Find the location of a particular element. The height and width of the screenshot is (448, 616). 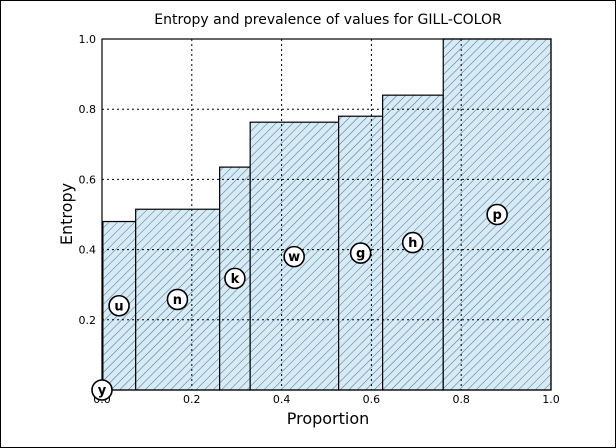

marker-label: u is located at coordinates (118, 306).